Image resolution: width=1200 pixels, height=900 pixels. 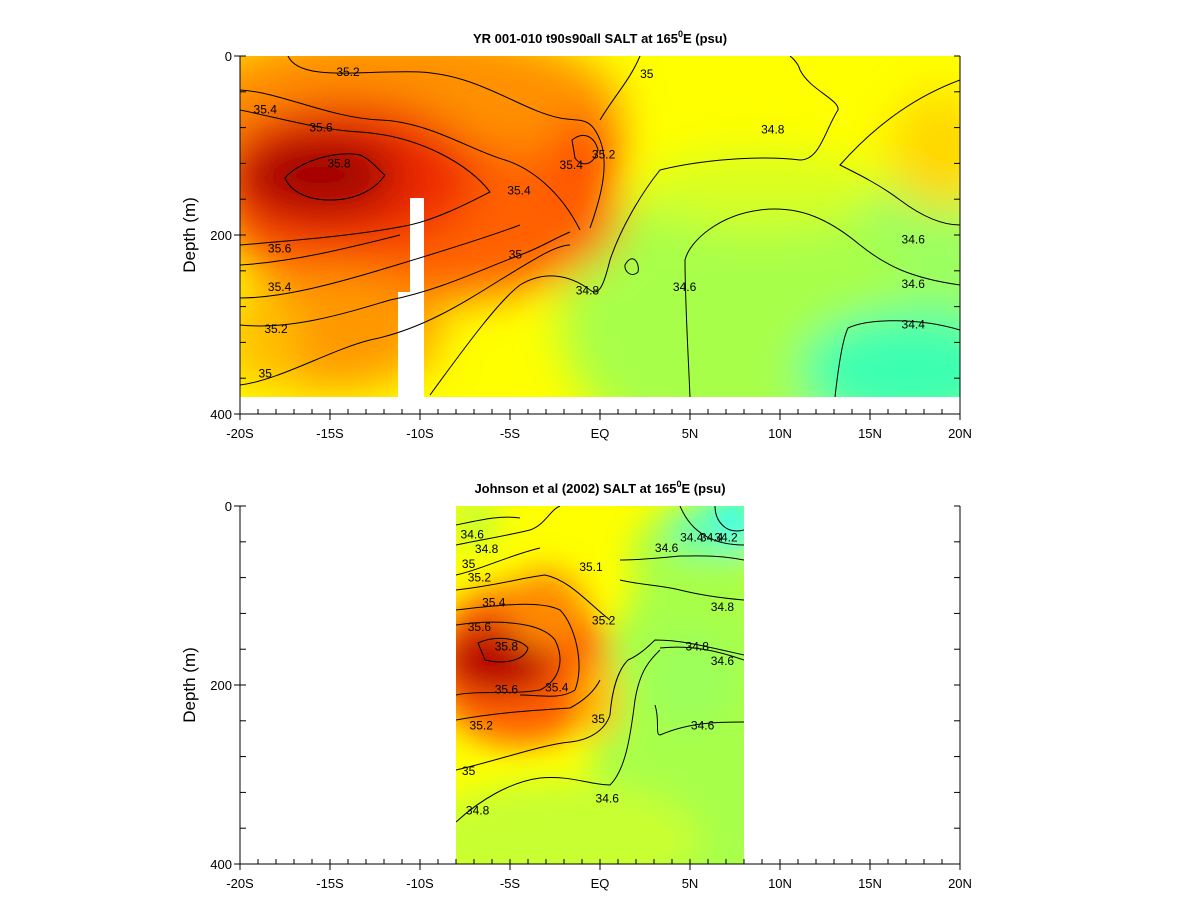 I want to click on top-x-tick-label: 5N, so click(x=690, y=433).